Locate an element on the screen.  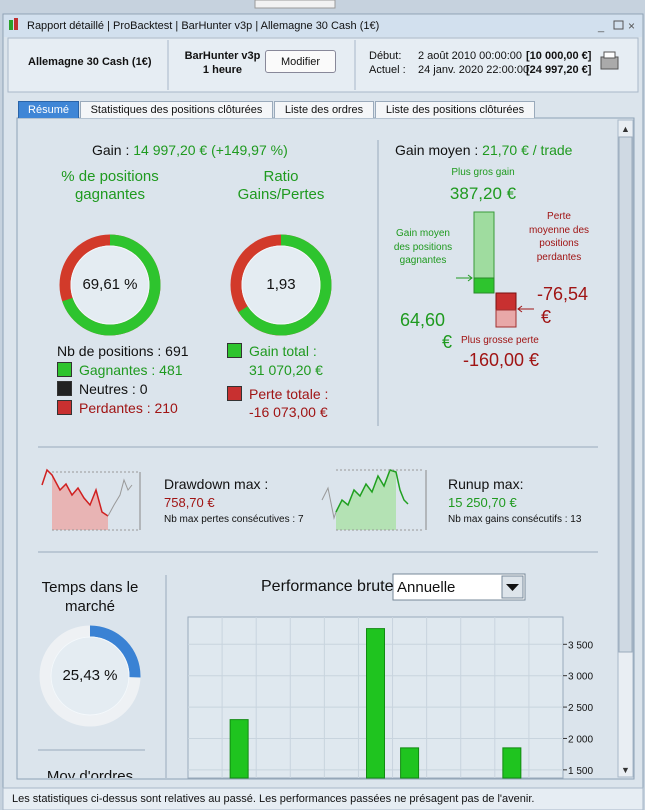
runup-line is located at coordinates (372, 491).